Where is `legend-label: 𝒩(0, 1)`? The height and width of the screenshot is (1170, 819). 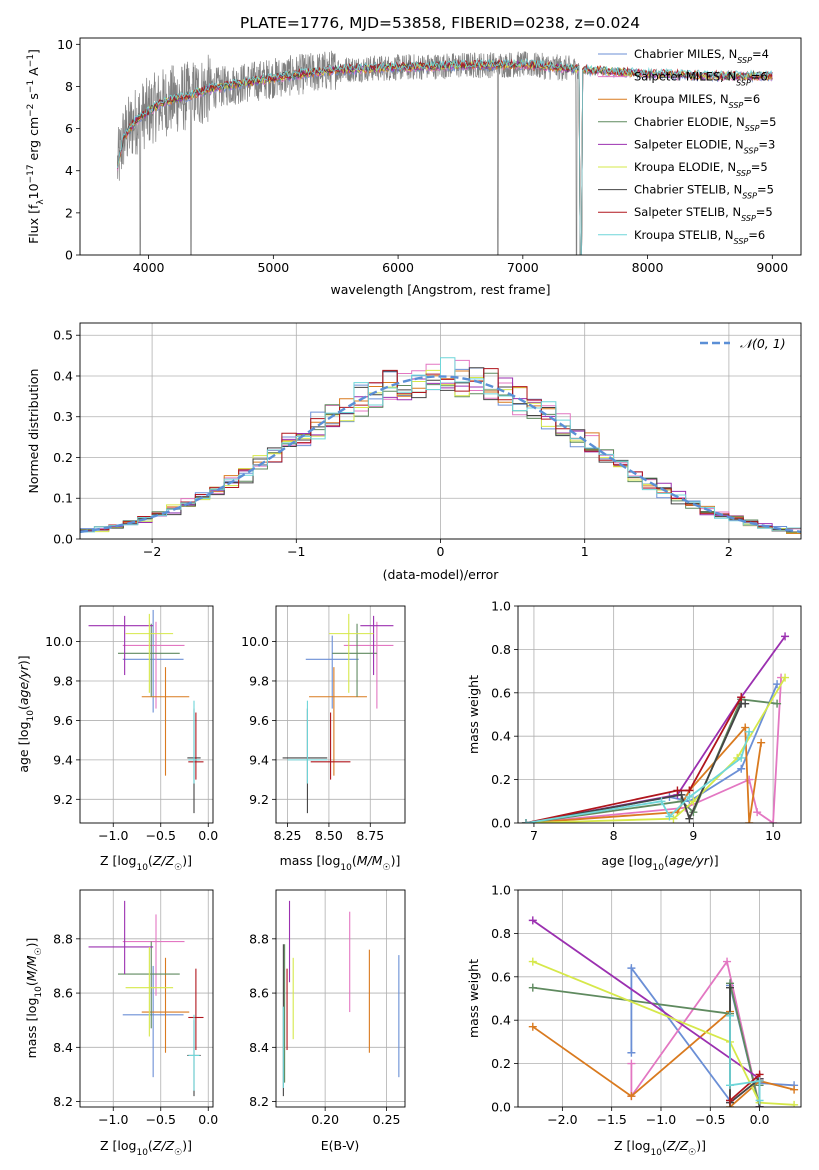 legend-label: 𝒩(0, 1) is located at coordinates (763, 343).